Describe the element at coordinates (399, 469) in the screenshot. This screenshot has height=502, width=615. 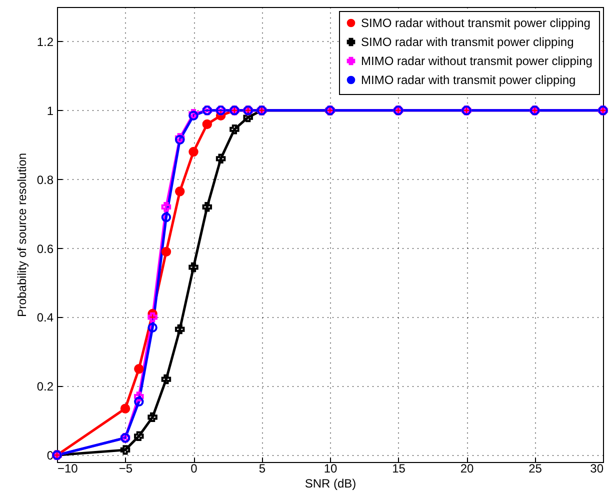
I see `x-tick-label: 15` at that location.